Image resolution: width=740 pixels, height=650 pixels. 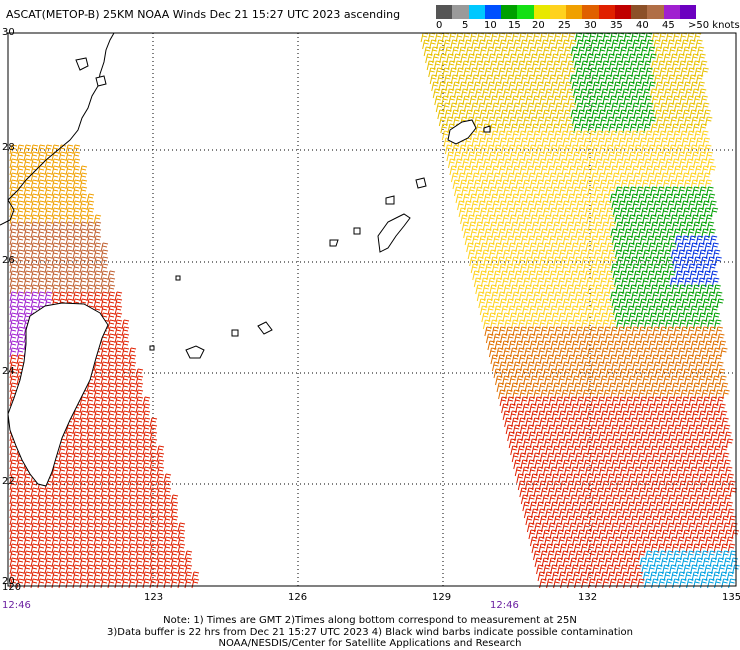 What do you see at coordinates (8, 481) in the screenshot?
I see `y-tick-label: 22` at bounding box center [8, 481].